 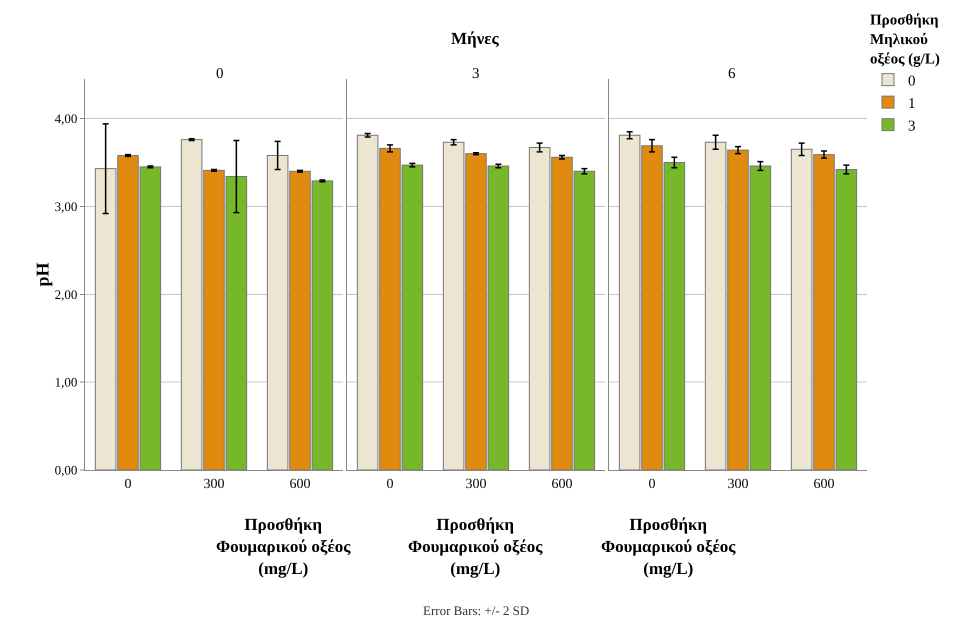 I want to click on y-tick-label: 2,00, so click(x=66, y=294).